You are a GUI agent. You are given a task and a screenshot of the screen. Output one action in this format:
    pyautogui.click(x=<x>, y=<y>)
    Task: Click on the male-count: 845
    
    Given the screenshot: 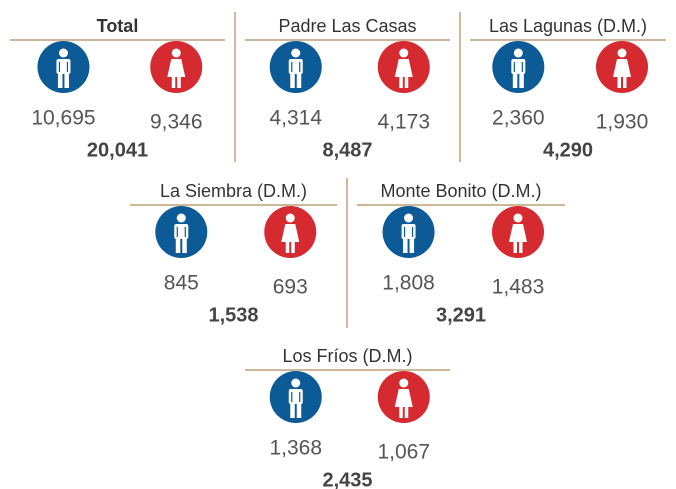 What is the action you would take?
    pyautogui.click(x=181, y=283)
    